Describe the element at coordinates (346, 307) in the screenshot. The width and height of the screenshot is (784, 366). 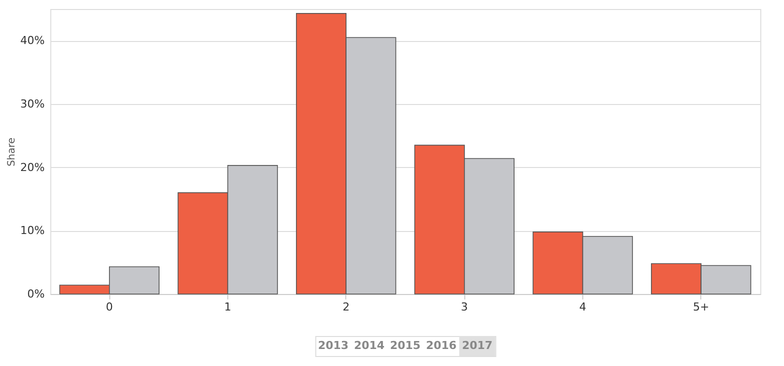
I see `x-tick-label: 2` at that location.